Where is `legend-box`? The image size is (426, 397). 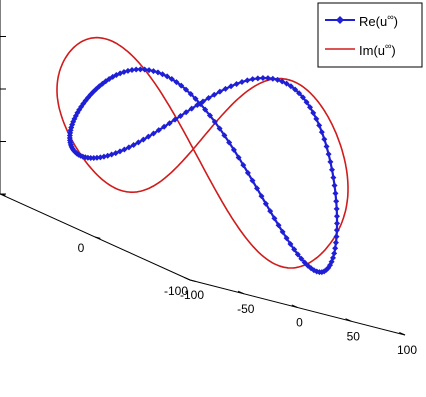
legend-box is located at coordinates (370, 35).